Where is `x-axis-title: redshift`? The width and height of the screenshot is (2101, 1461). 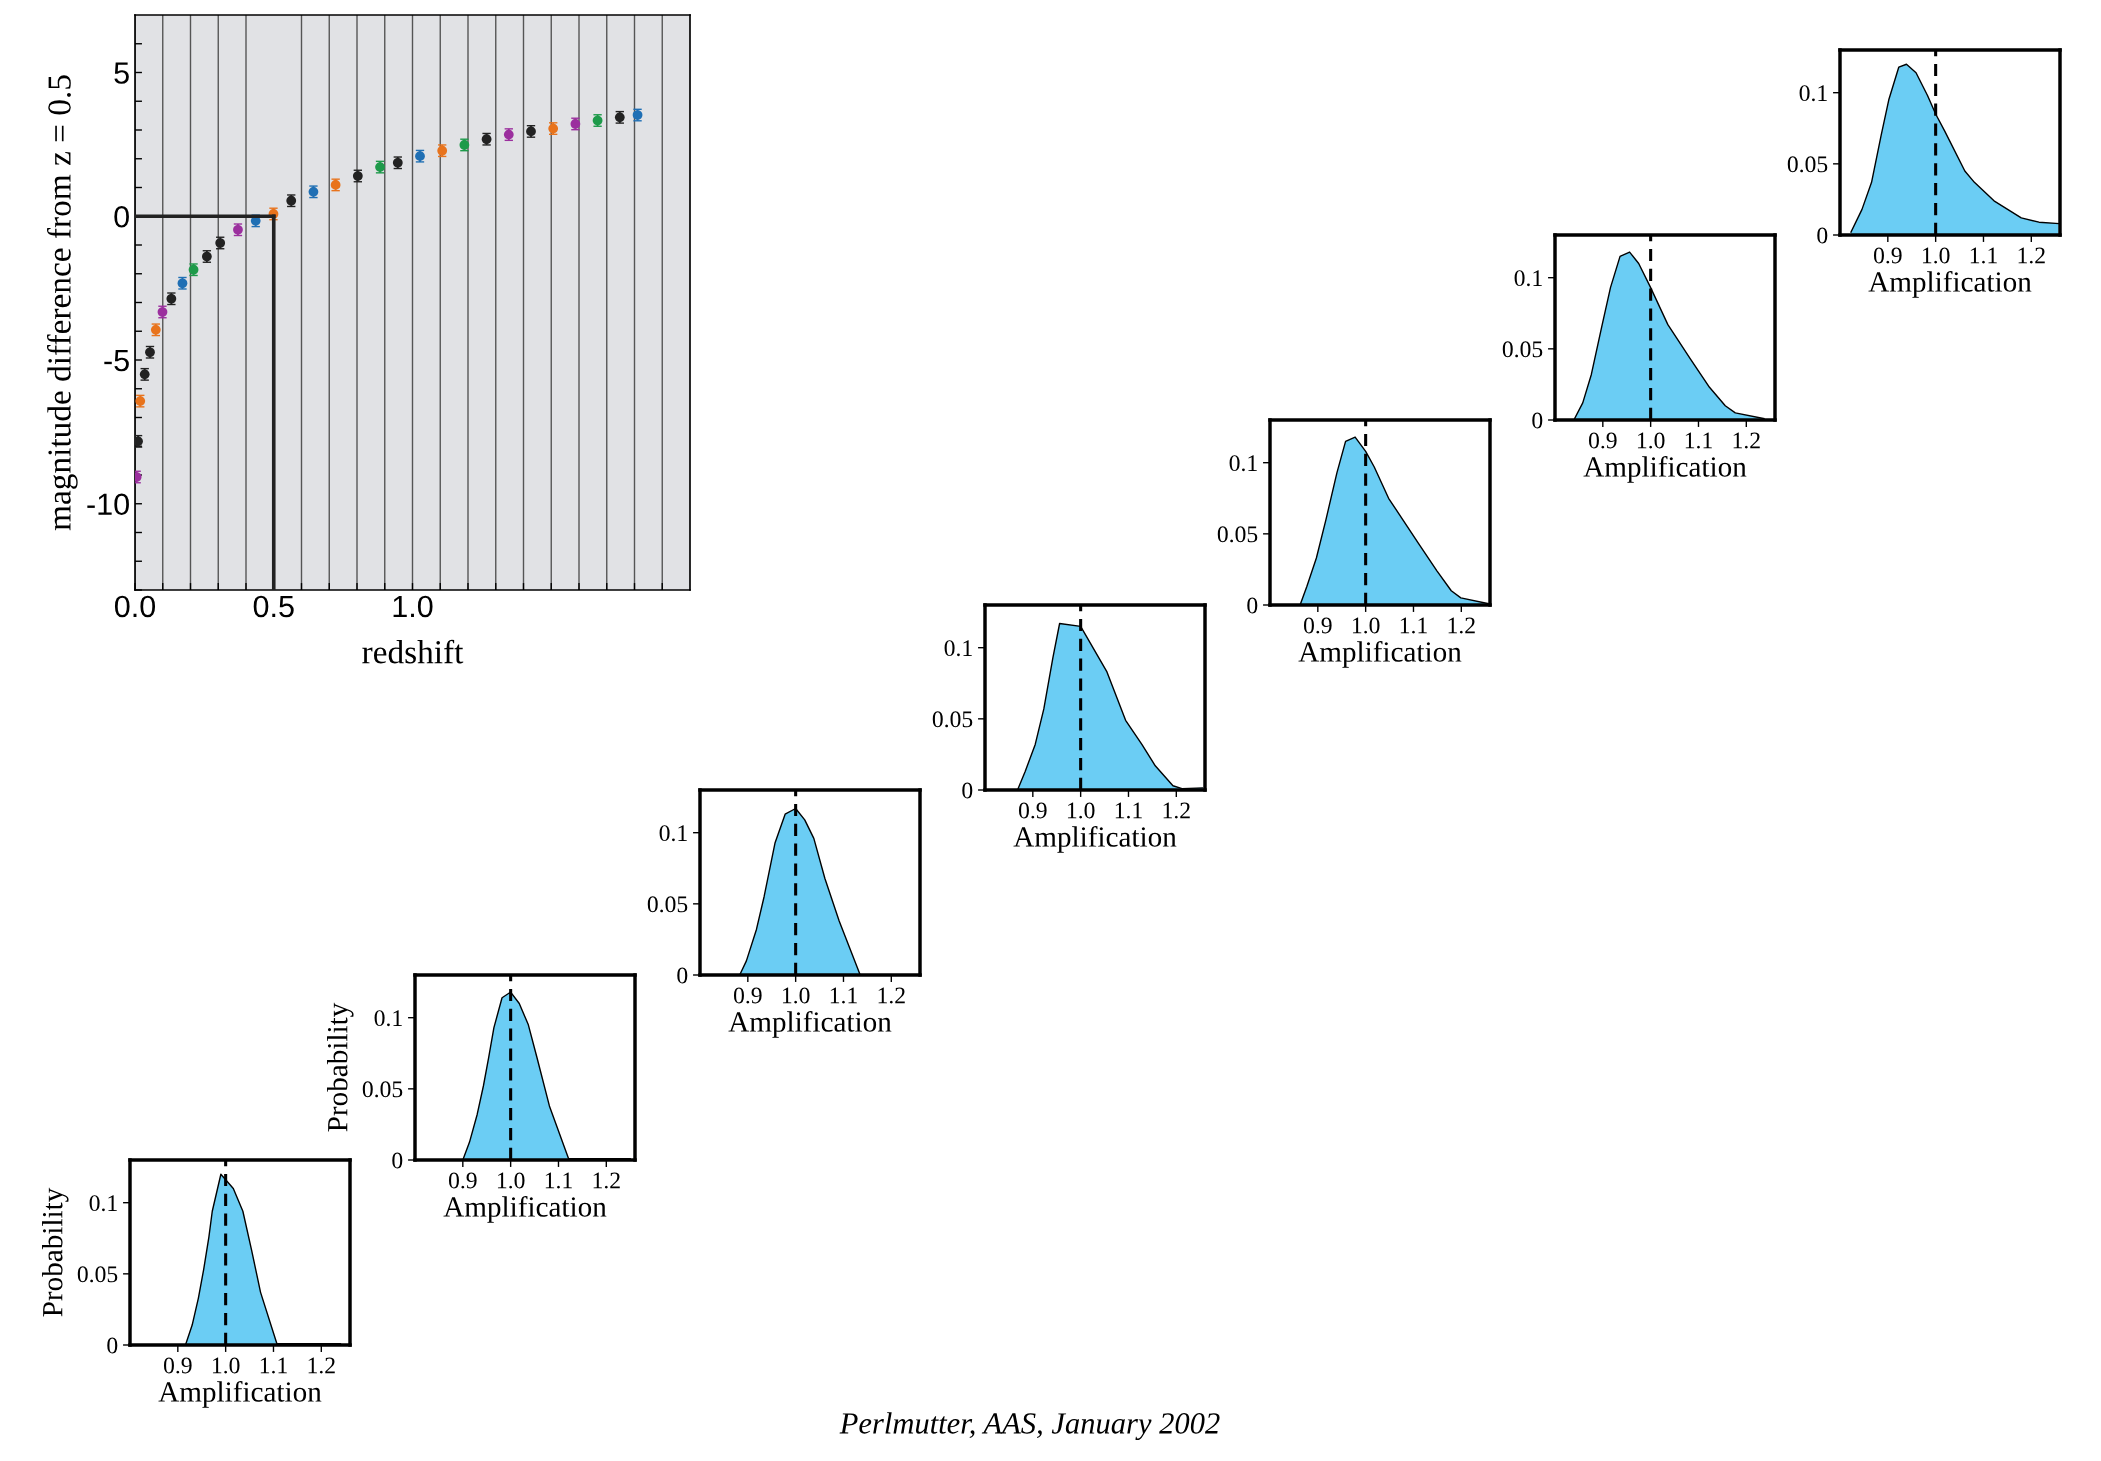 x-axis-title: redshift is located at coordinates (413, 651).